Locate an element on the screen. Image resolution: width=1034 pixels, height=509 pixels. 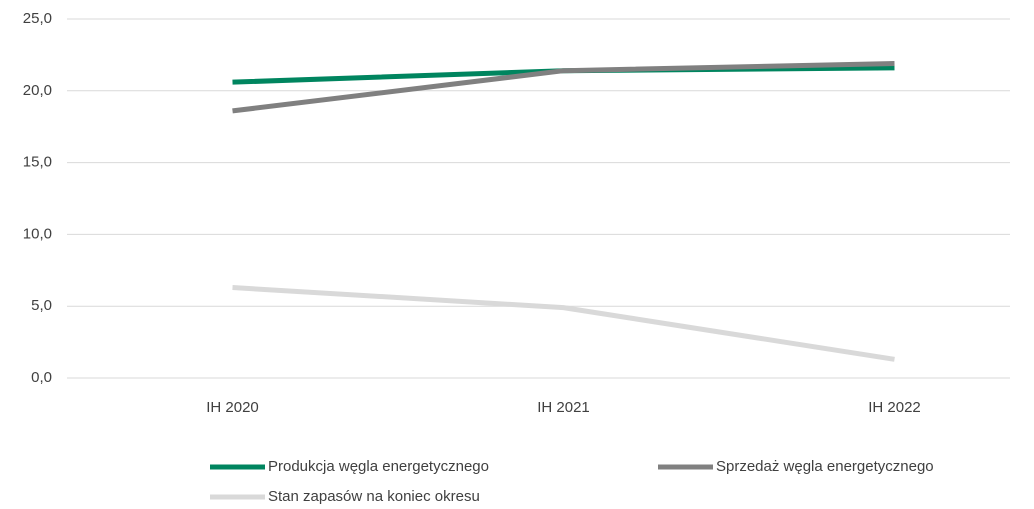
y-tick-label: 15,0 is located at coordinates (37, 162).